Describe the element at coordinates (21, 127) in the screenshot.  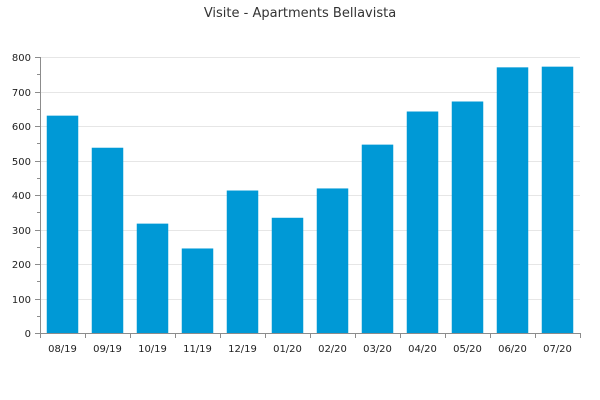
I see `y-tick-label: 600` at that location.